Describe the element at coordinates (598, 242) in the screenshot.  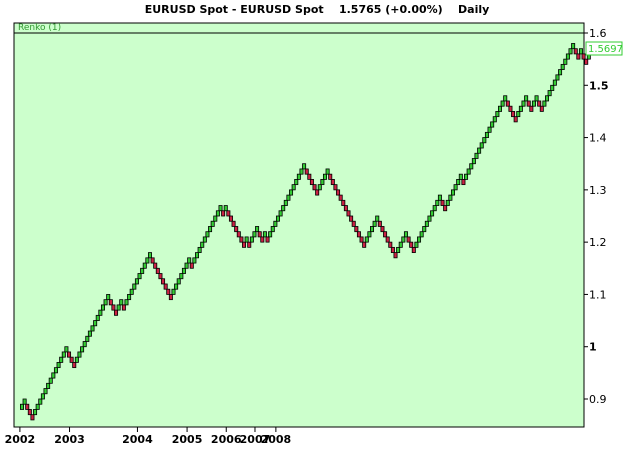
I see `y-tick-label: 1.2` at that location.